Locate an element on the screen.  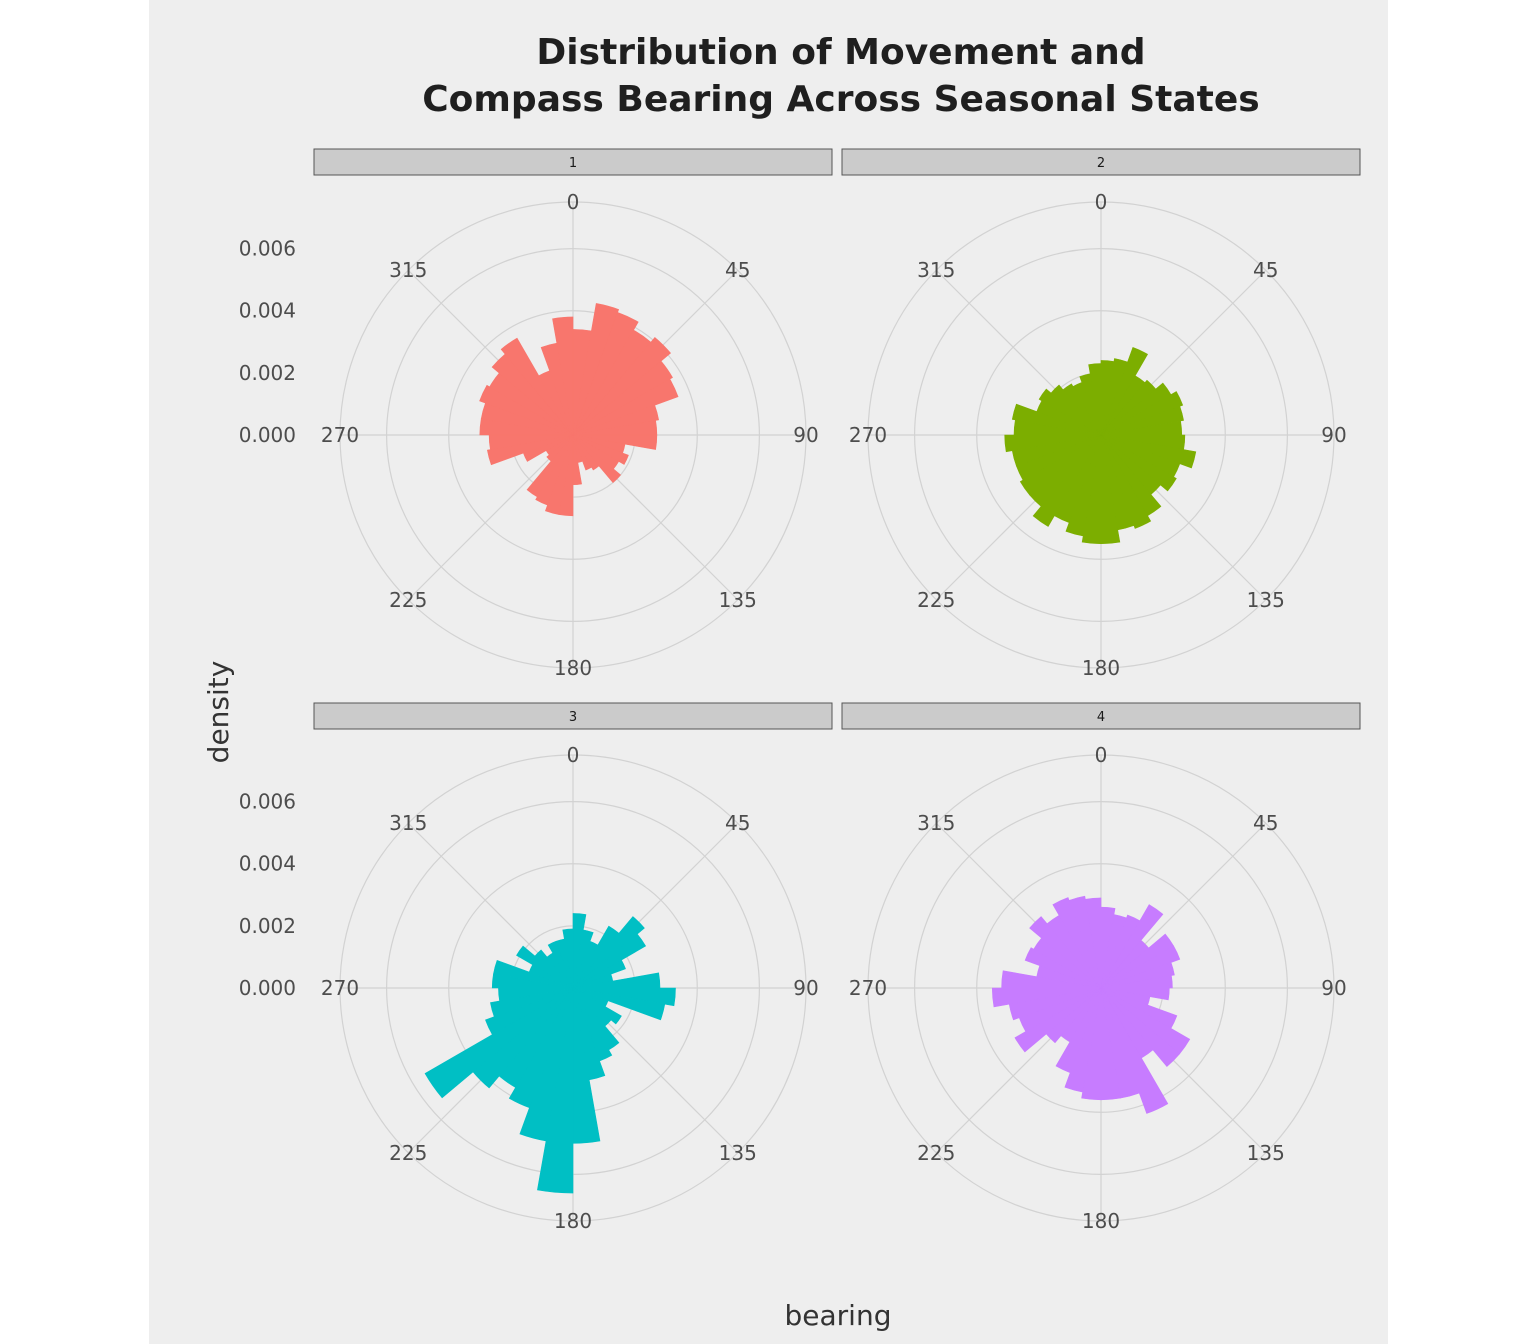
facet-strip-label: 4 is located at coordinates (1101, 717).